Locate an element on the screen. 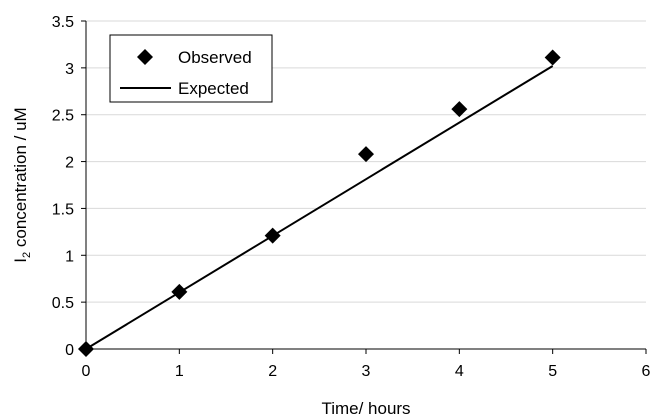 The image size is (651, 419). y-tick-label: 1.5 is located at coordinates (63, 209).